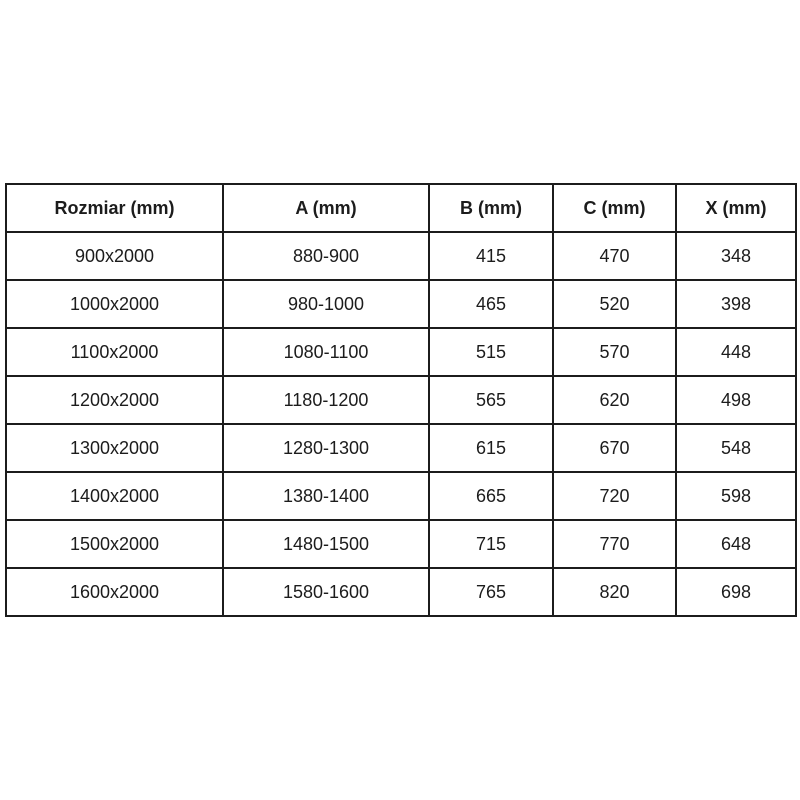  I want to click on table-cell: 1080-1100, so click(326, 352).